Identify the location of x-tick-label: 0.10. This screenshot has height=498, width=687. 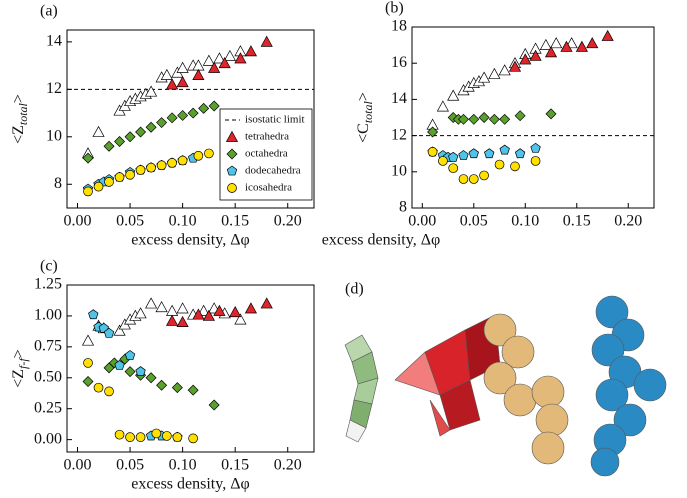
(183, 221).